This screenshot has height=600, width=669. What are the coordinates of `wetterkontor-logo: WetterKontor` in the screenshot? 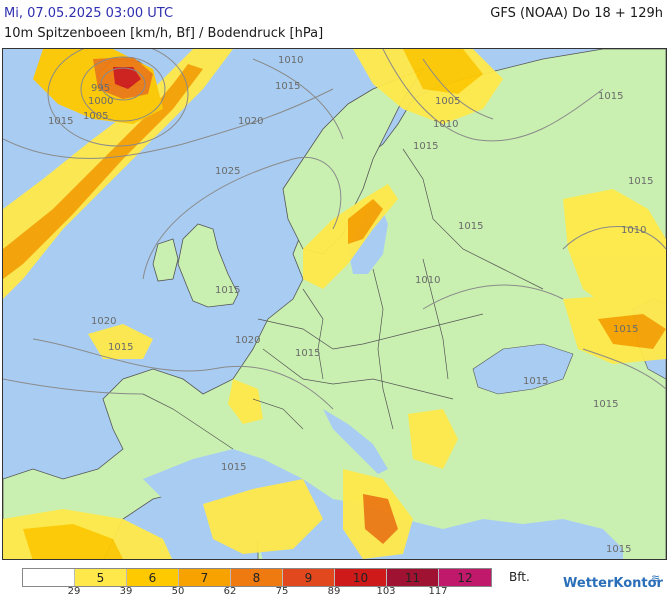 It's located at (613, 583).